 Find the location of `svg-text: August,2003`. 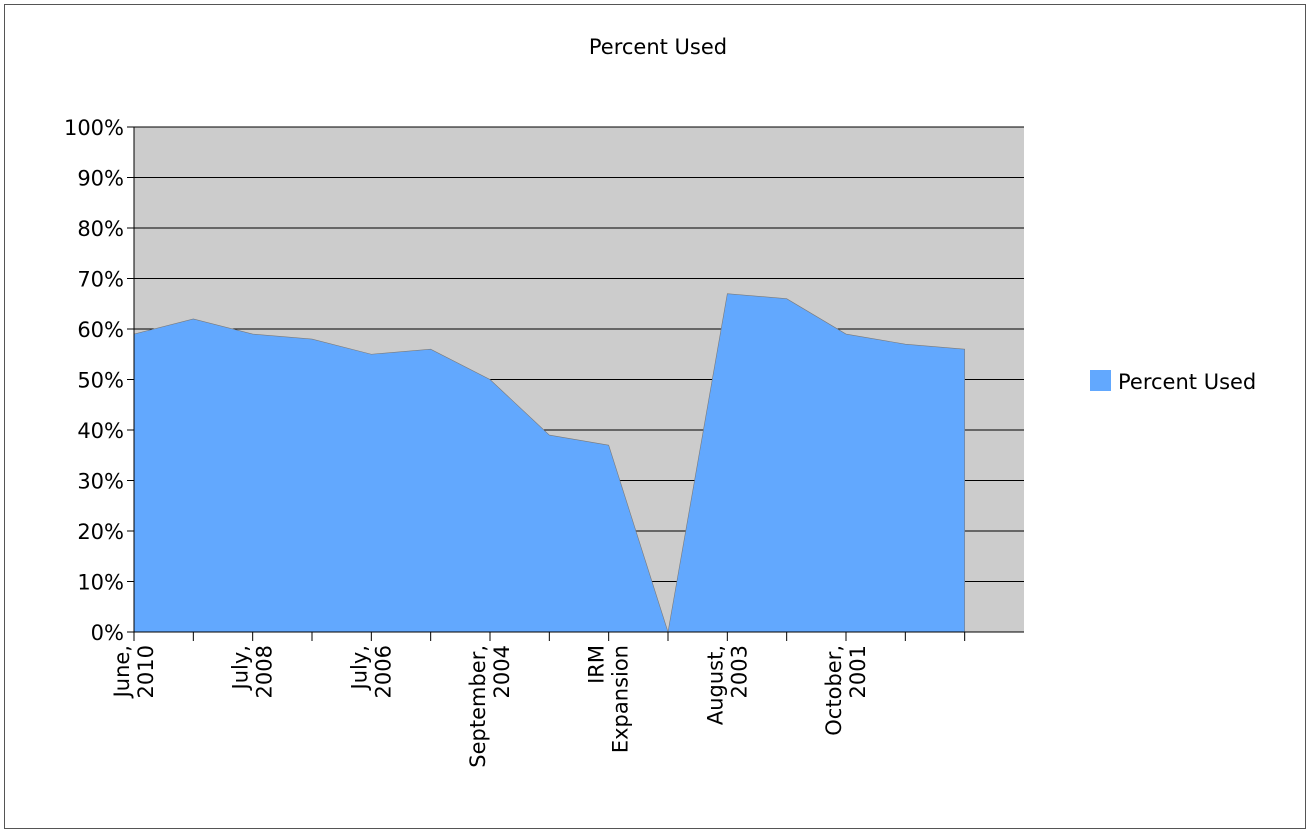

svg-text: August,2003 is located at coordinates (727, 685).